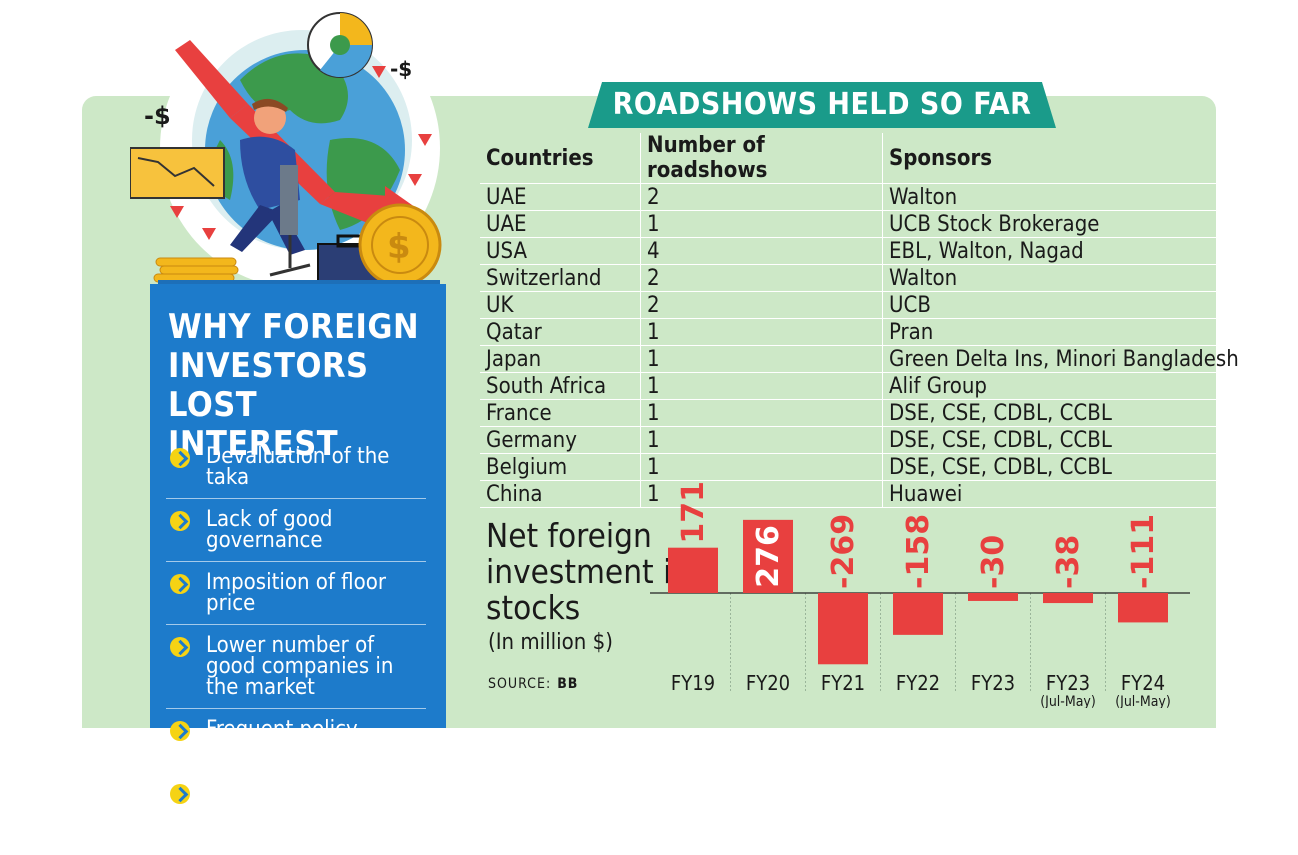 The image size is (1298, 855). Describe the element at coordinates (569, 535) in the screenshot. I see `chart-title-line: Net foreign` at that location.